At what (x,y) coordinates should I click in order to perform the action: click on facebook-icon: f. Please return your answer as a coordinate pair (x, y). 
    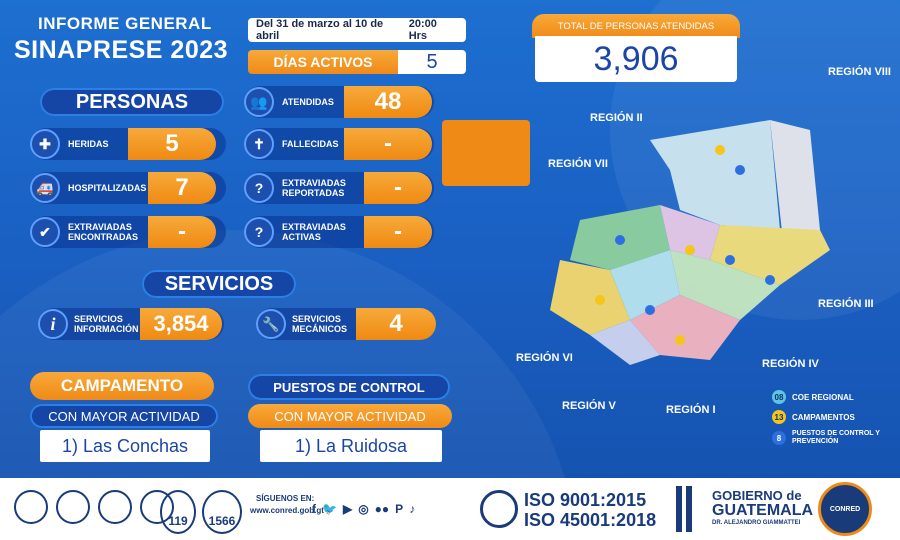
    Looking at the image, I should click on (314, 509).